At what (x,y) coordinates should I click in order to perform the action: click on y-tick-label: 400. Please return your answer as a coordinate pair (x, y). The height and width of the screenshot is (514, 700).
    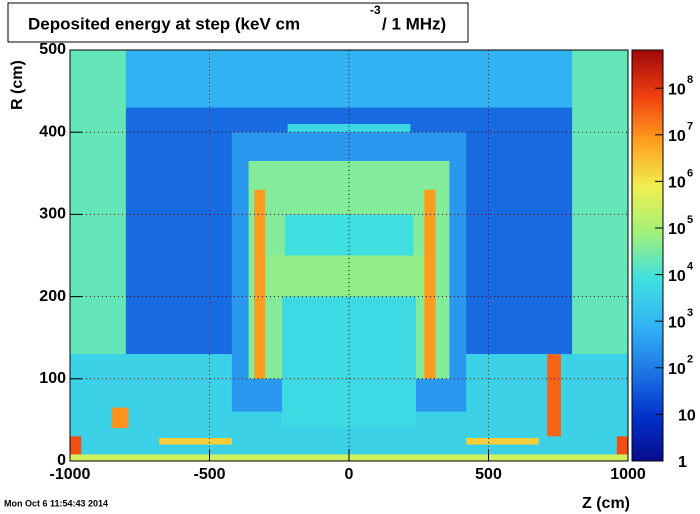
    Looking at the image, I should click on (52, 131).